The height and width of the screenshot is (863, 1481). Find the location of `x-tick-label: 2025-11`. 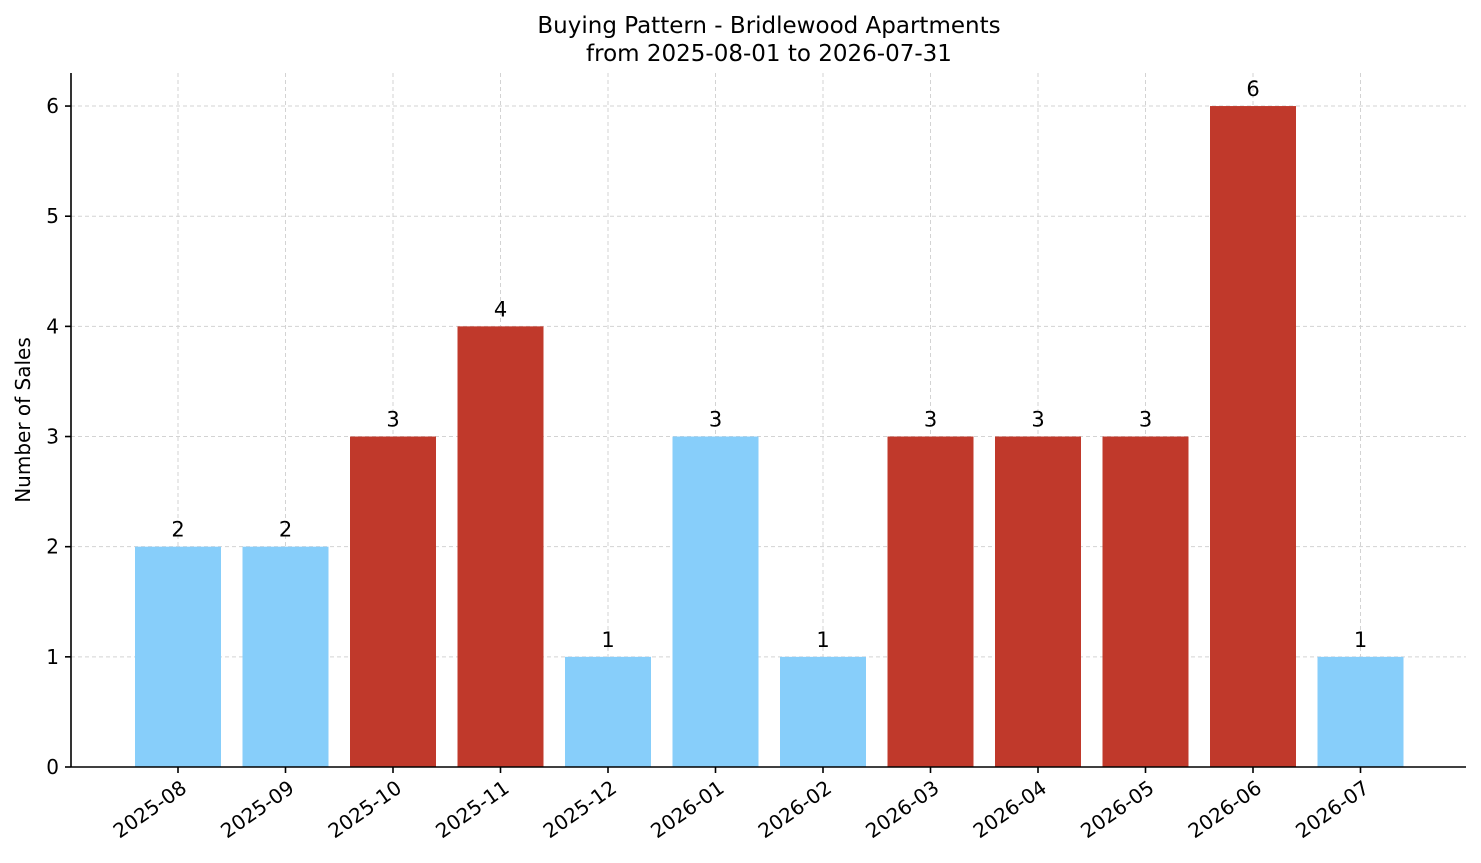

x-tick-label: 2025-11 is located at coordinates (472, 809).